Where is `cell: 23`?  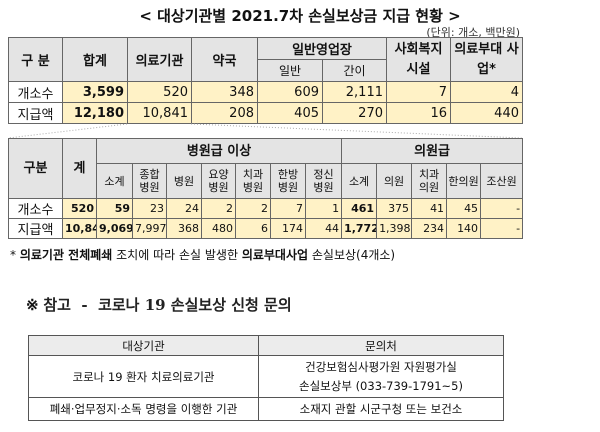 cell: 23 is located at coordinates (149, 208).